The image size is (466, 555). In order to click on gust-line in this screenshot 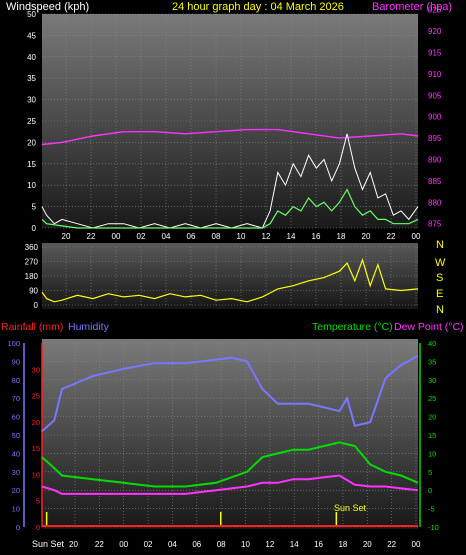, I will do `click(230, 181)`.